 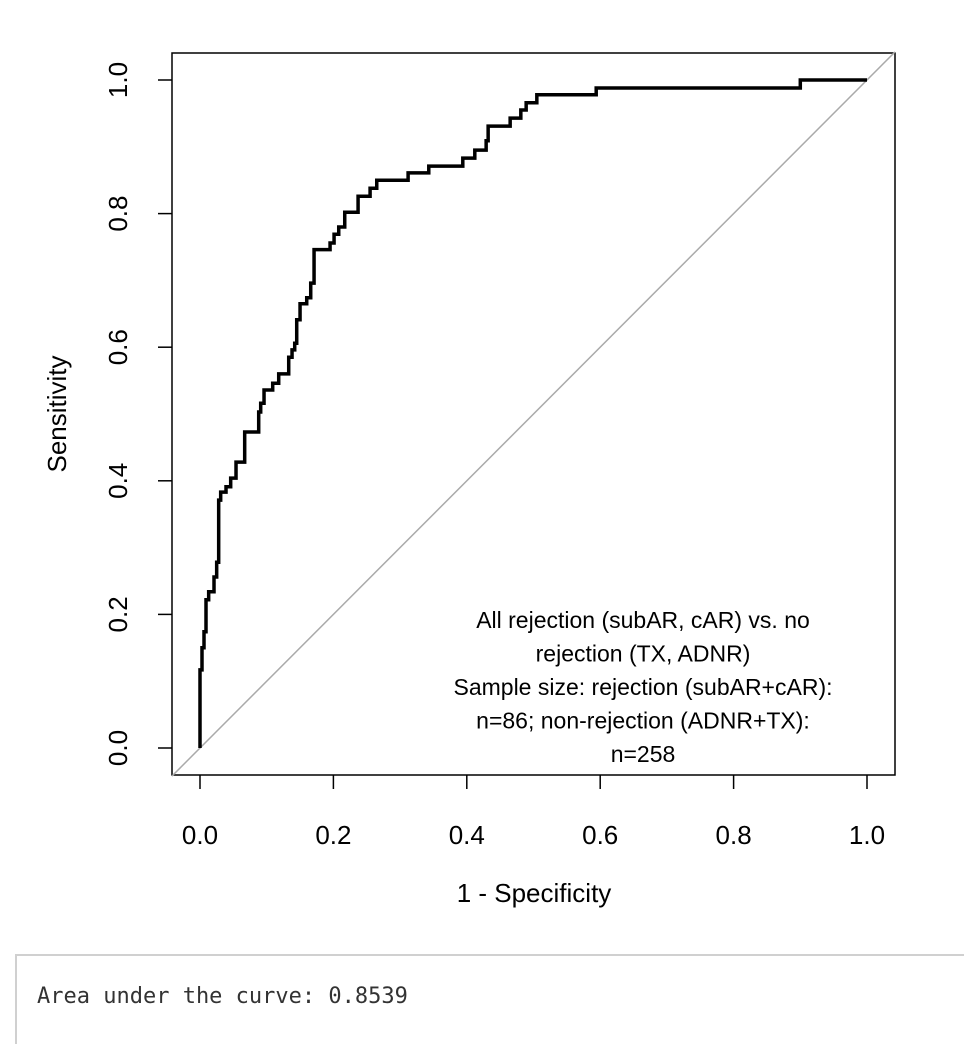 I want to click on x-tick-label: 1.0, so click(x=867, y=835).